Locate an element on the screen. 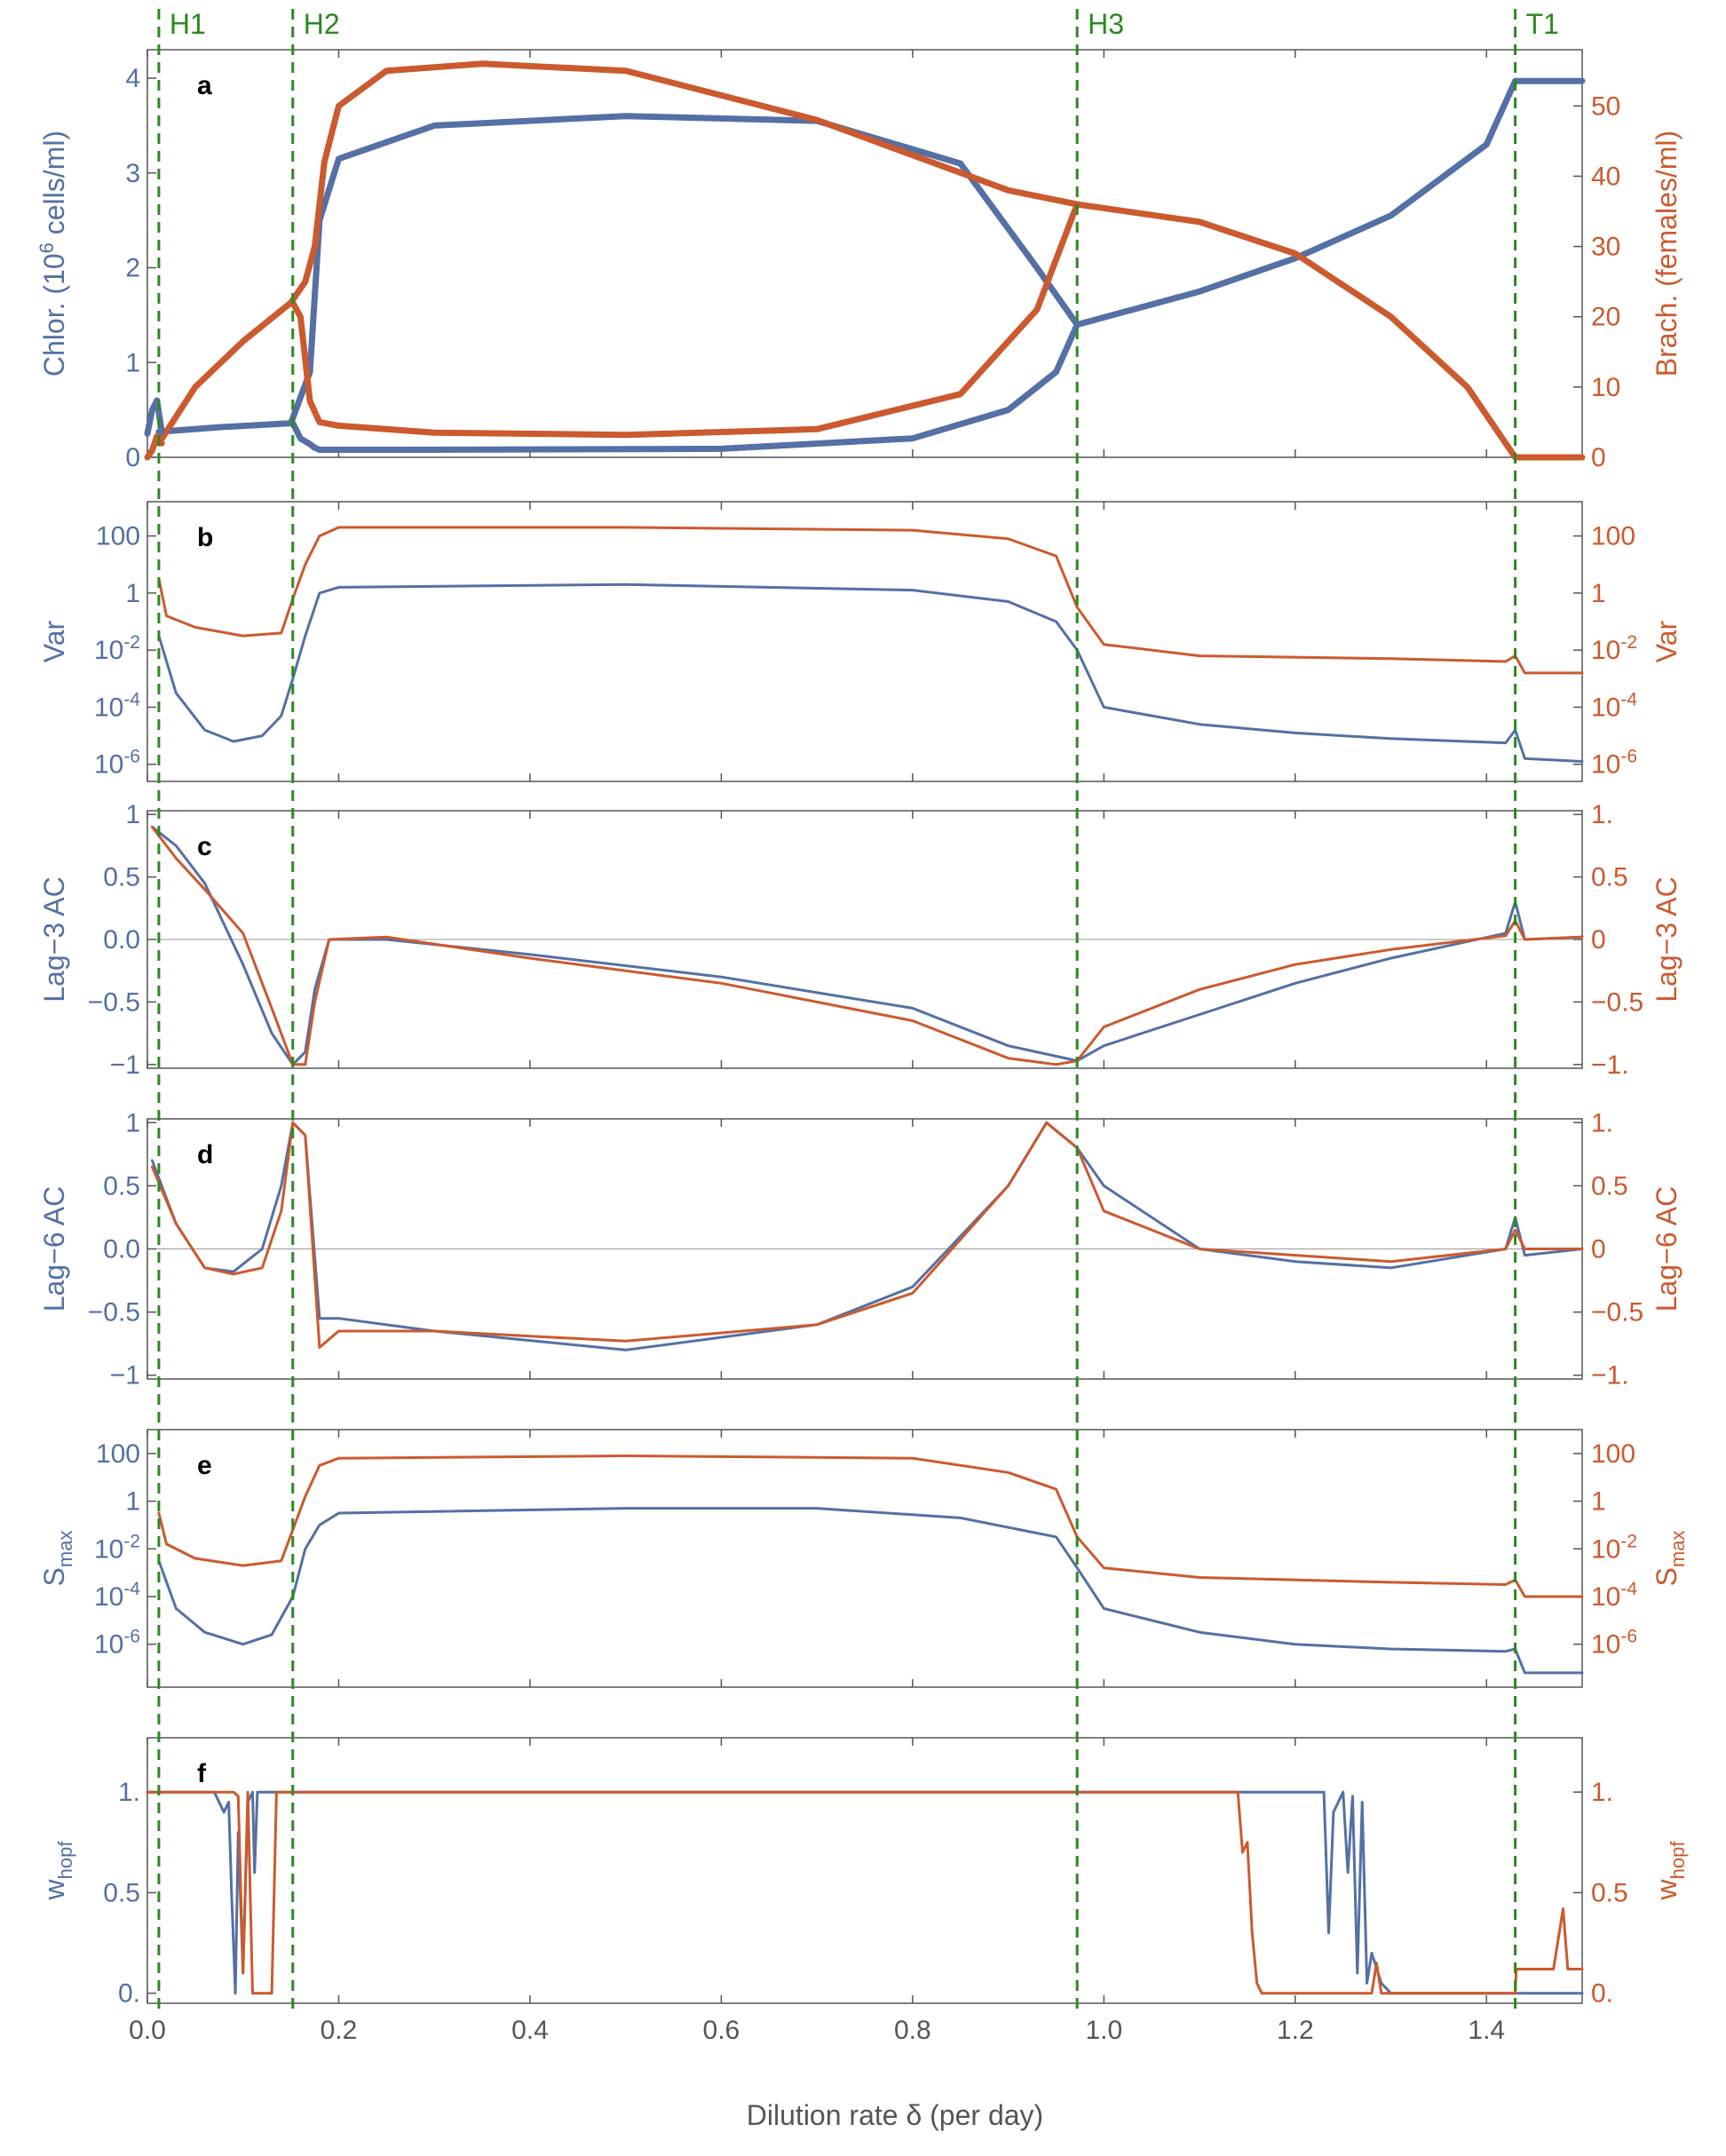 This screenshot has height=2156, width=1726. series-brach-max-line is located at coordinates (618, 254).